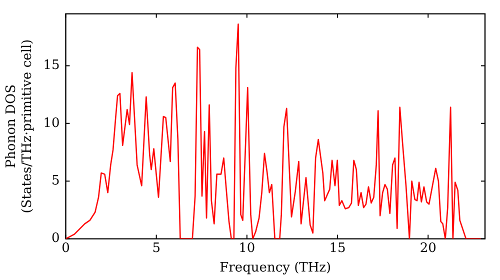 This screenshot has width=500, height=280. I want to click on y-tick-label: 10, so click(51, 123).